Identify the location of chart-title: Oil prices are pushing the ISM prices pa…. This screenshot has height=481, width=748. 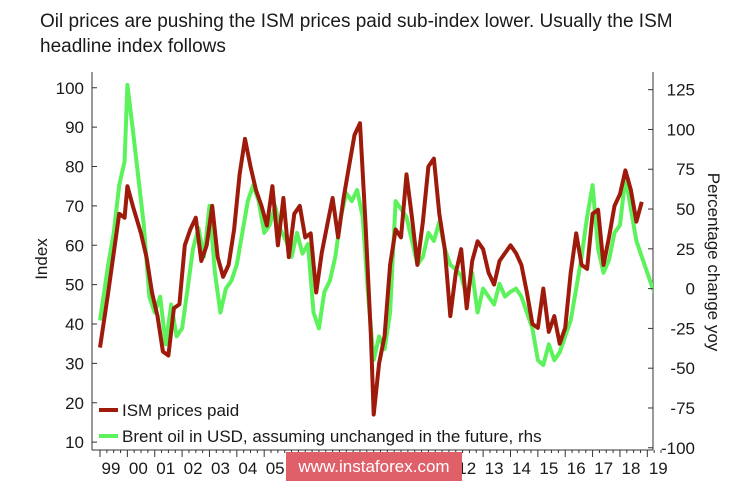
(356, 34).